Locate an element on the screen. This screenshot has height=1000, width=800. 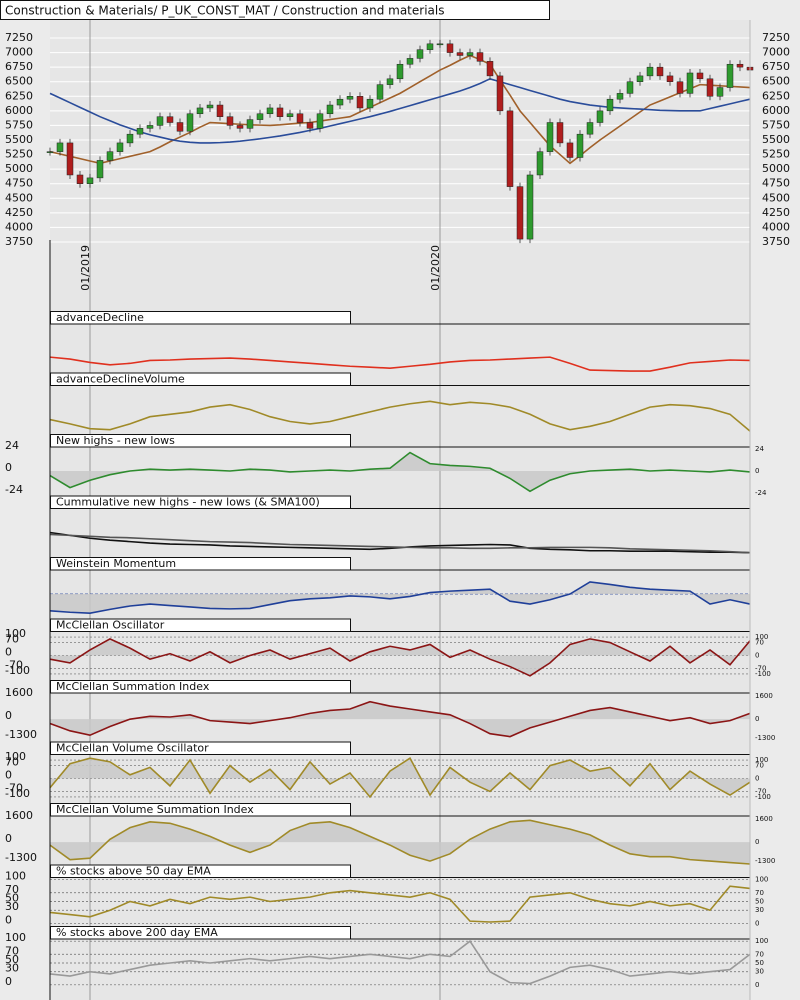
y-tick-label-right: 7250 is located at coordinates (776, 37).